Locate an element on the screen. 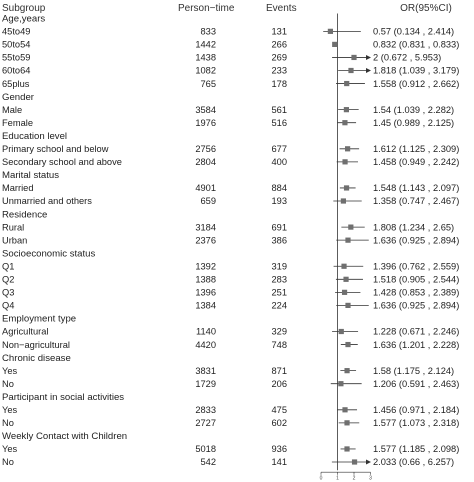 This screenshot has height=482, width=474. row-person-time: 1438 is located at coordinates (205, 58).